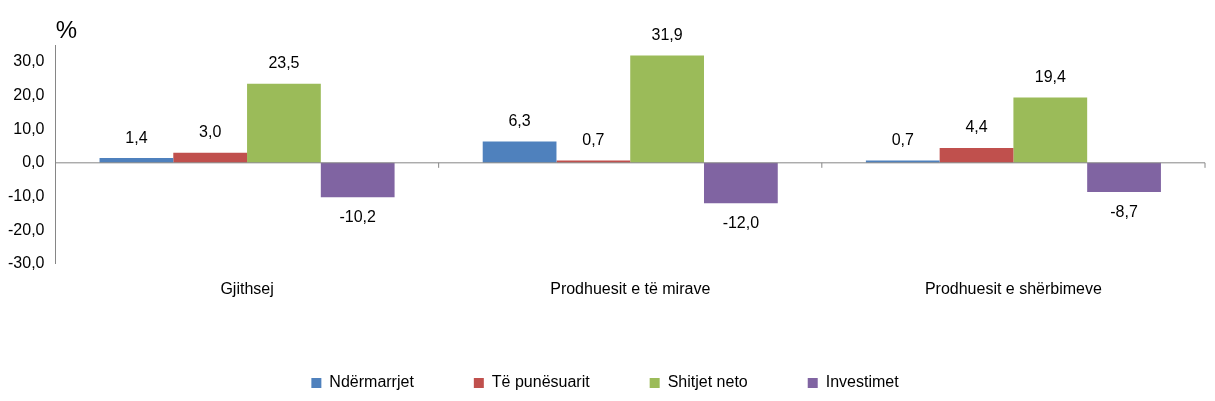 The width and height of the screenshot is (1215, 401). Describe the element at coordinates (26, 229) in the screenshot. I see `y-tick-label: -20,0` at that location.